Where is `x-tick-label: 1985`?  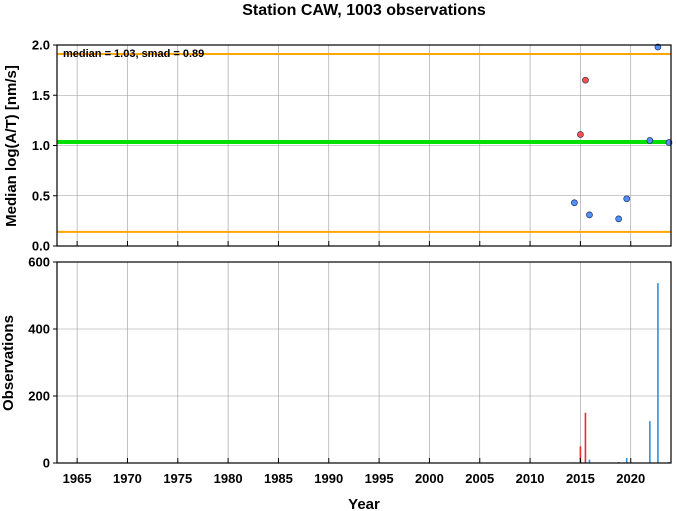 x-tick-label: 1985 is located at coordinates (278, 478).